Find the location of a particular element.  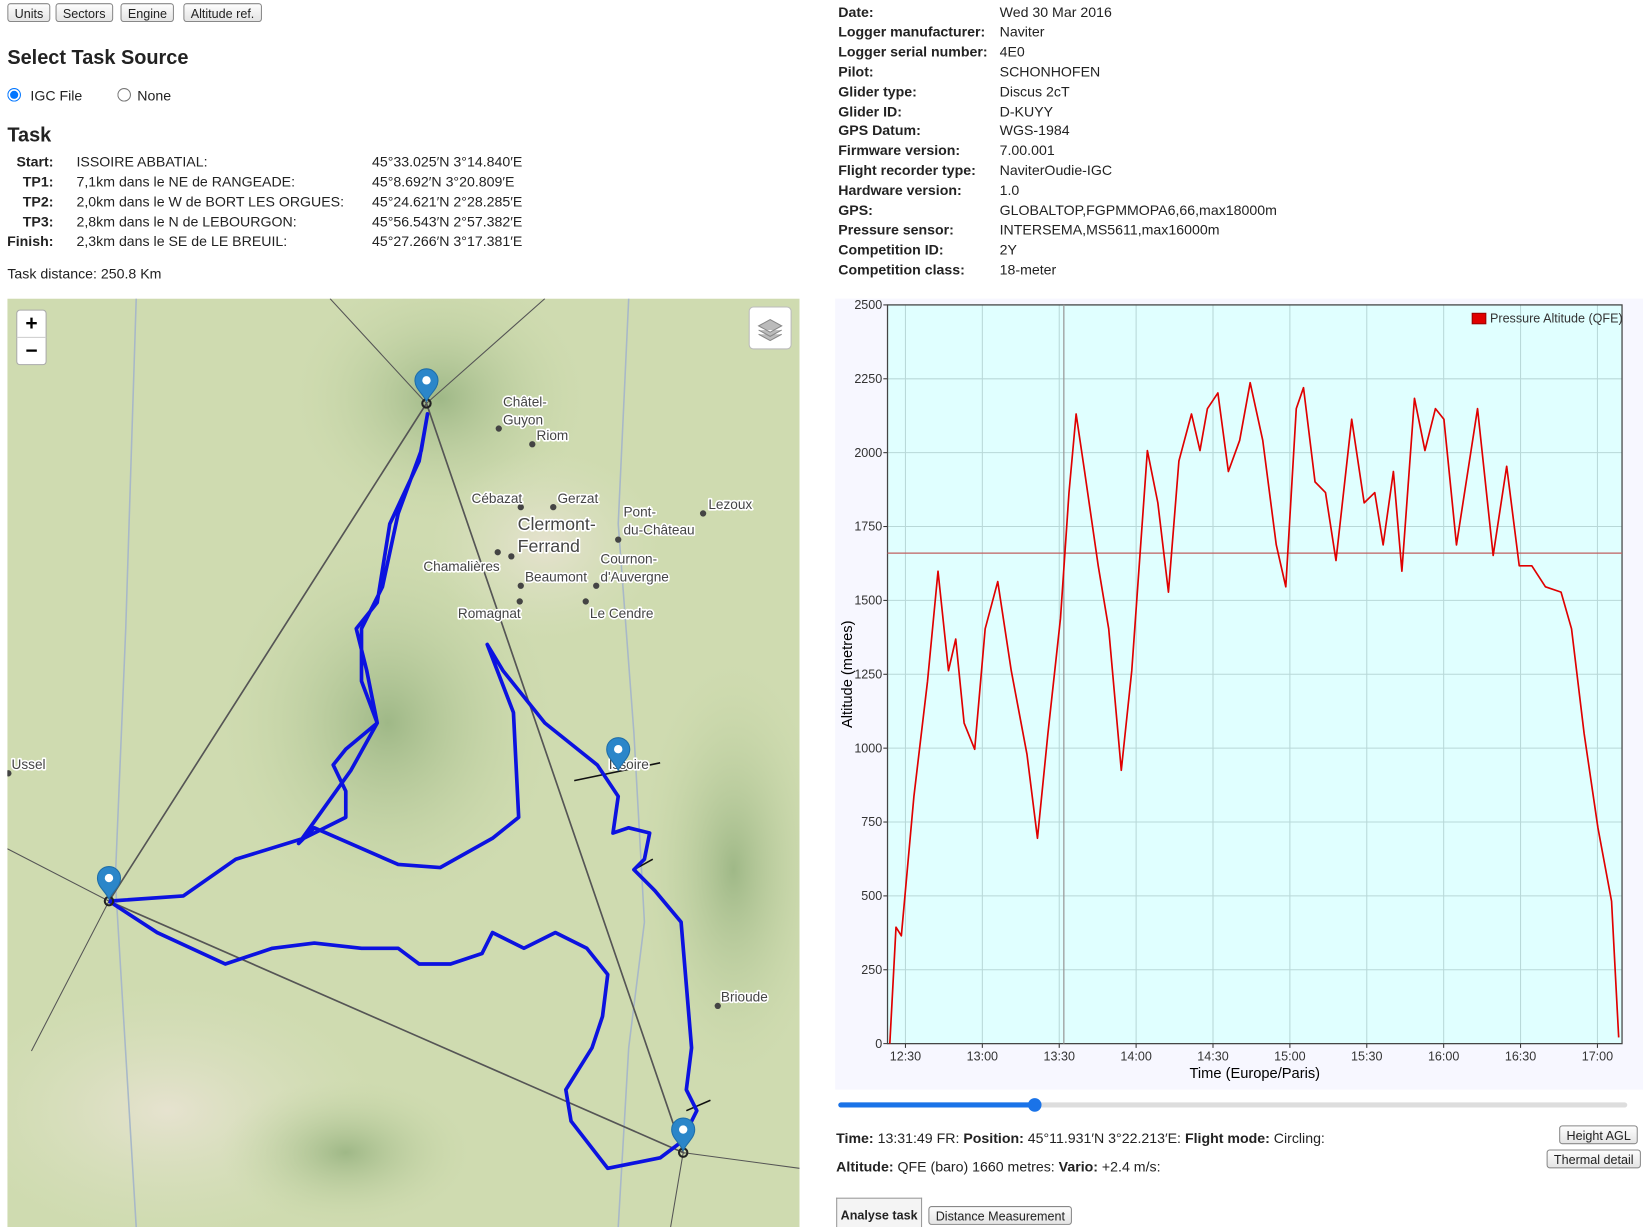

info-value: WGS-1984 is located at coordinates (1034, 131).